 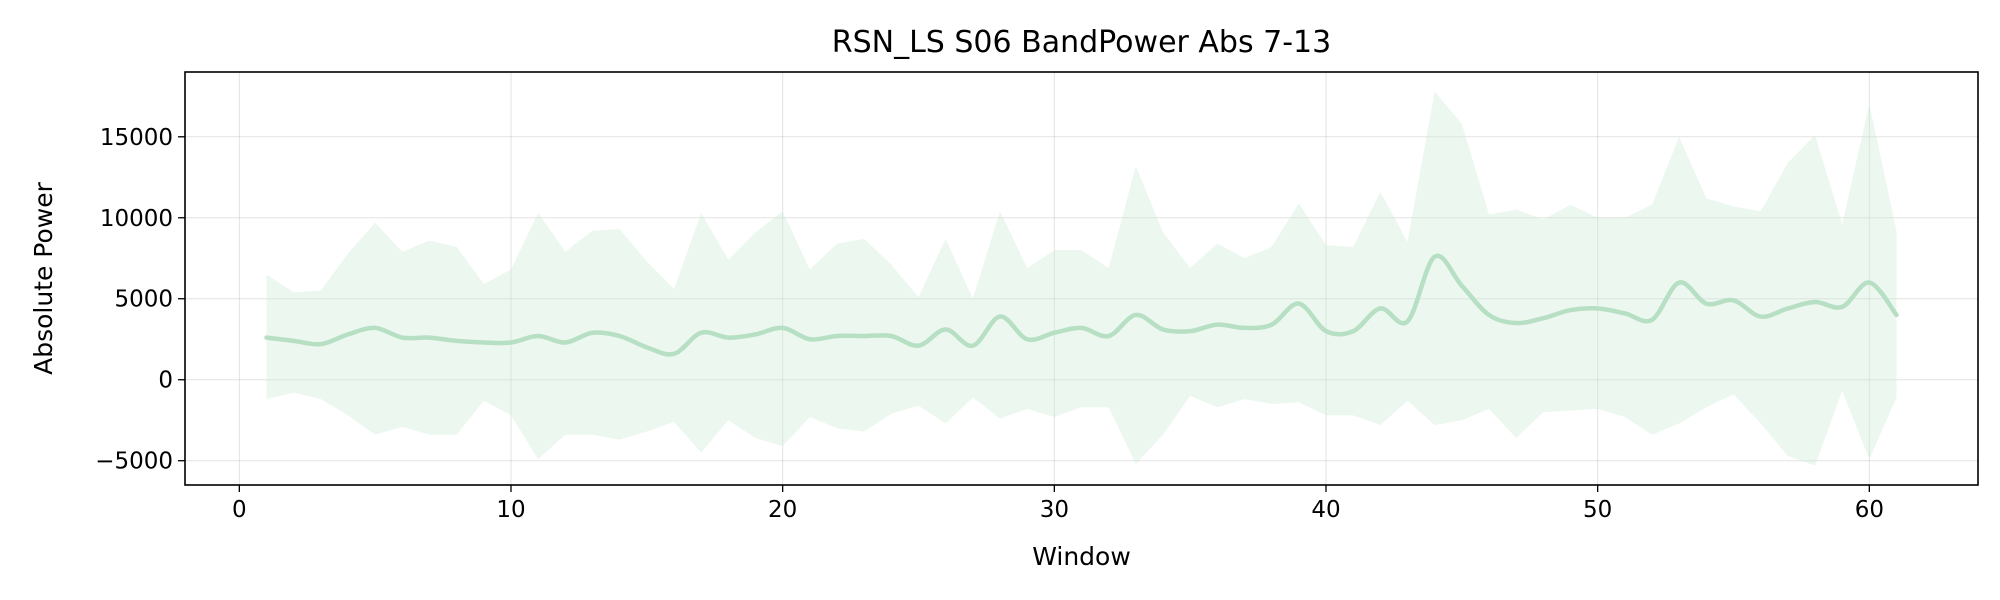 I want to click on y-tick-label: 0, so click(x=165, y=381).